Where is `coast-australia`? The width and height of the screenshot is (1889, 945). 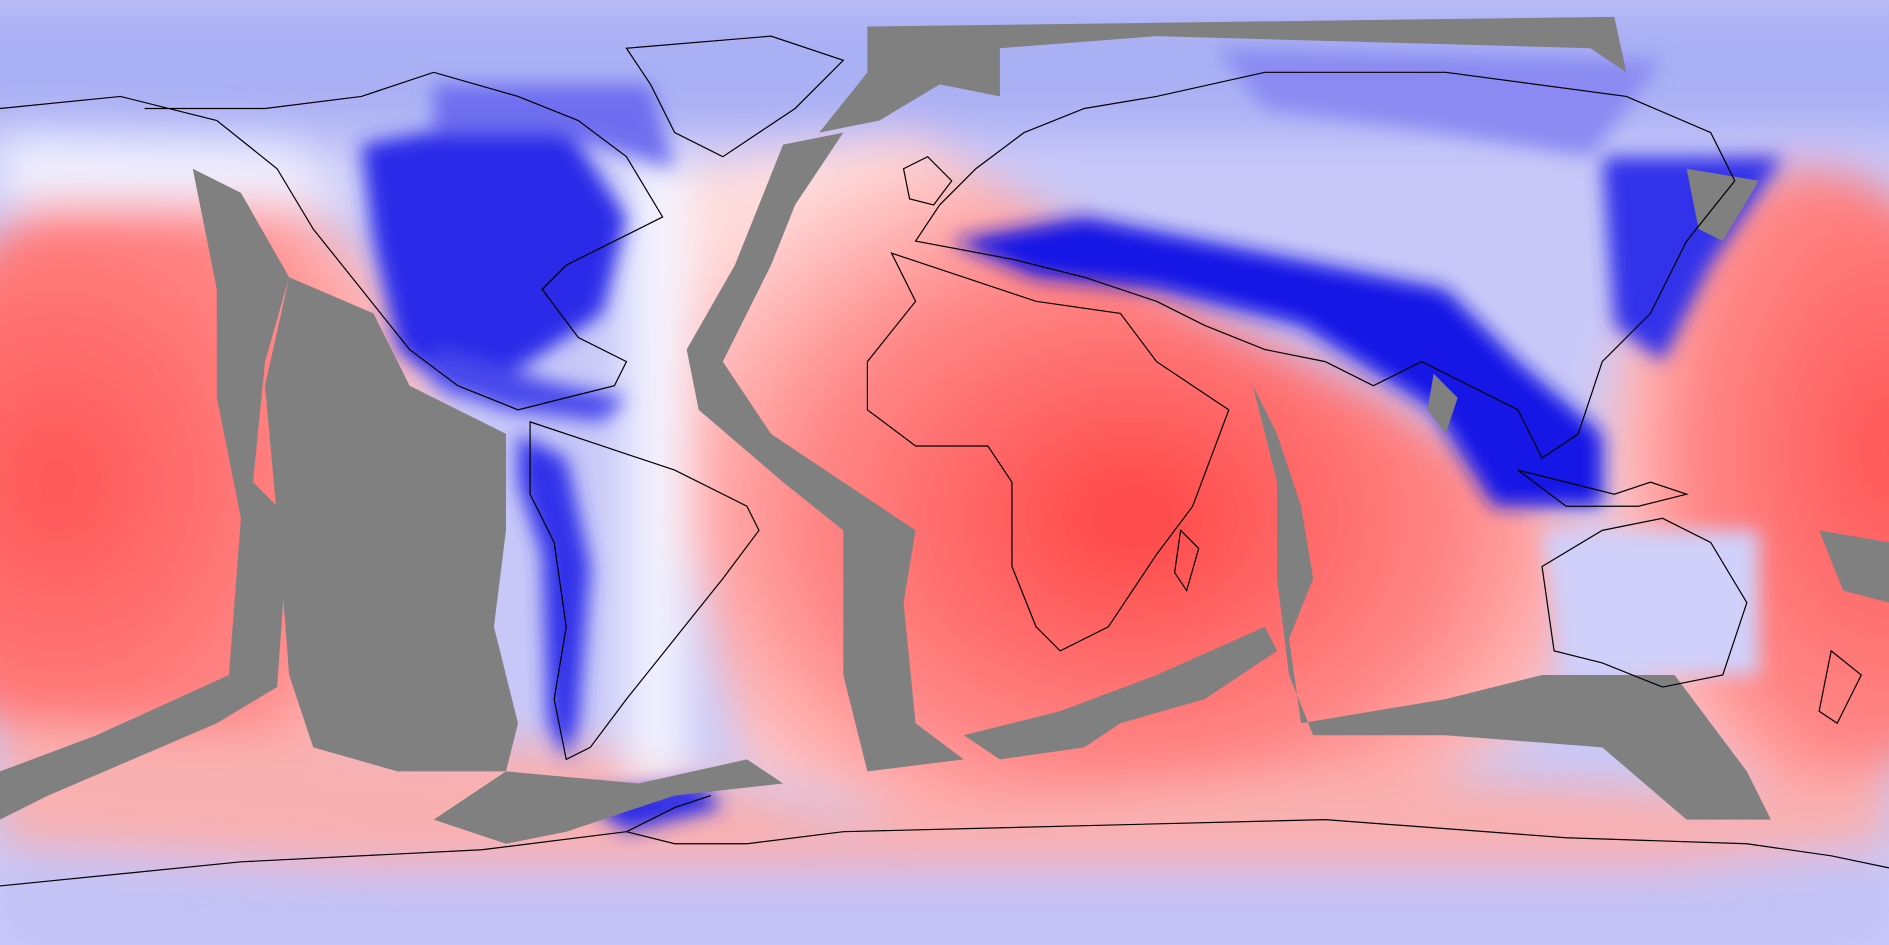 coast-australia is located at coordinates (1644, 602).